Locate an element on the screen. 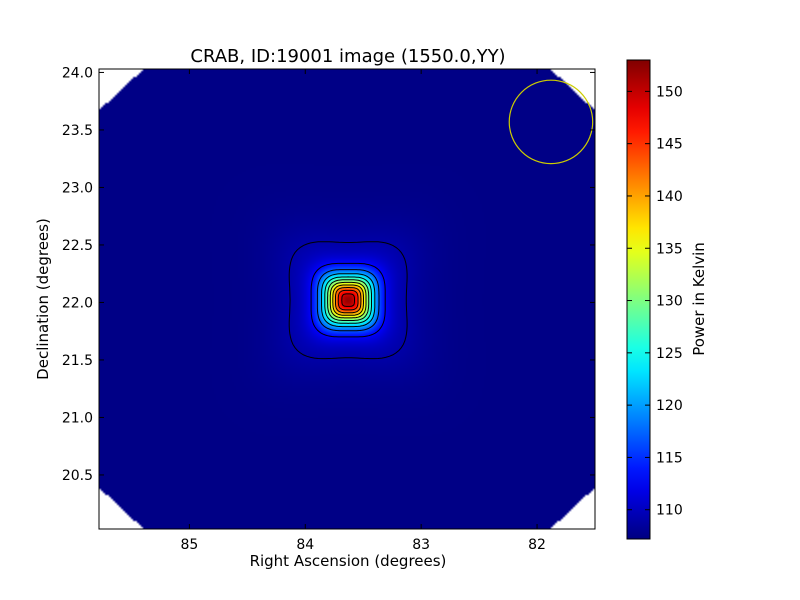  x-tick-label: 85 is located at coordinates (189, 545).